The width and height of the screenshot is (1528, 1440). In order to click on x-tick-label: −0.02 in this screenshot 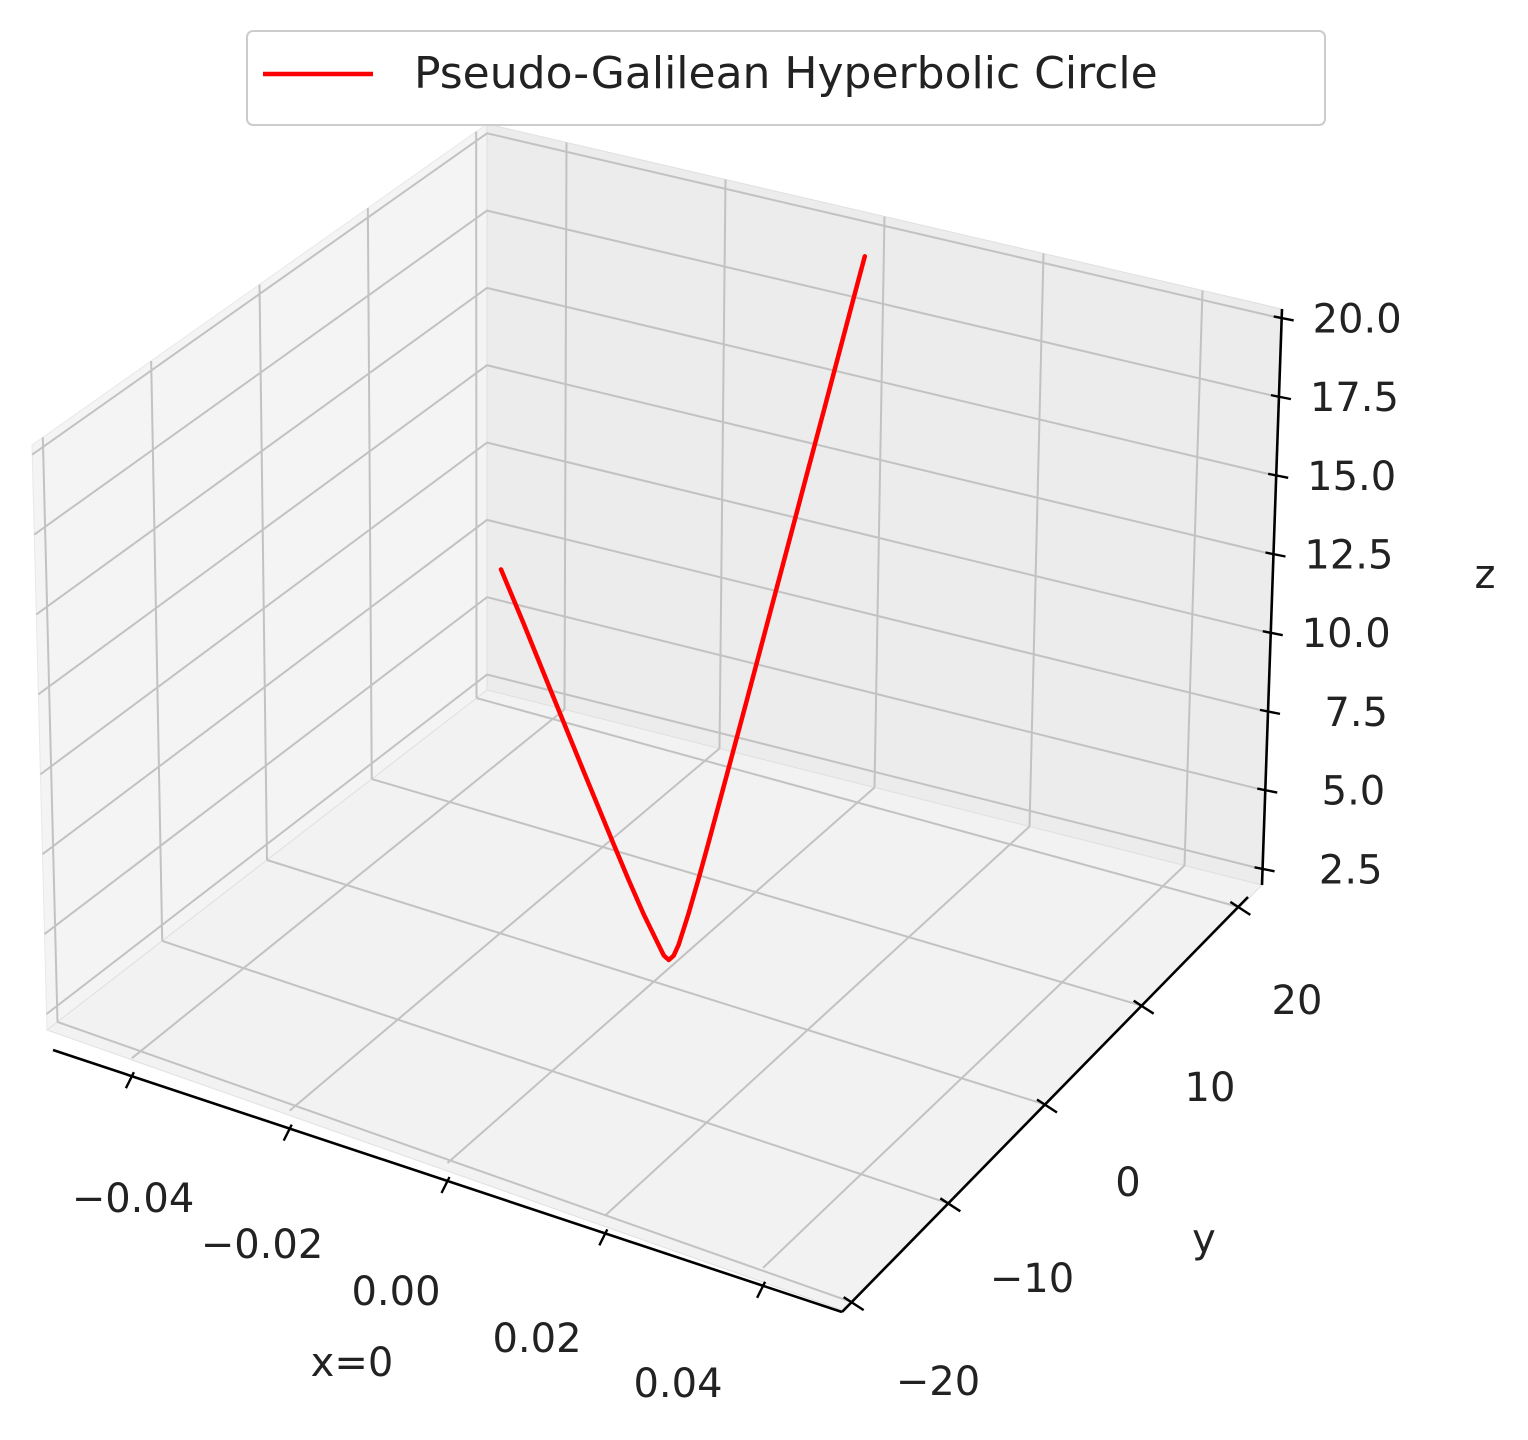, I will do `click(262, 1245)`.